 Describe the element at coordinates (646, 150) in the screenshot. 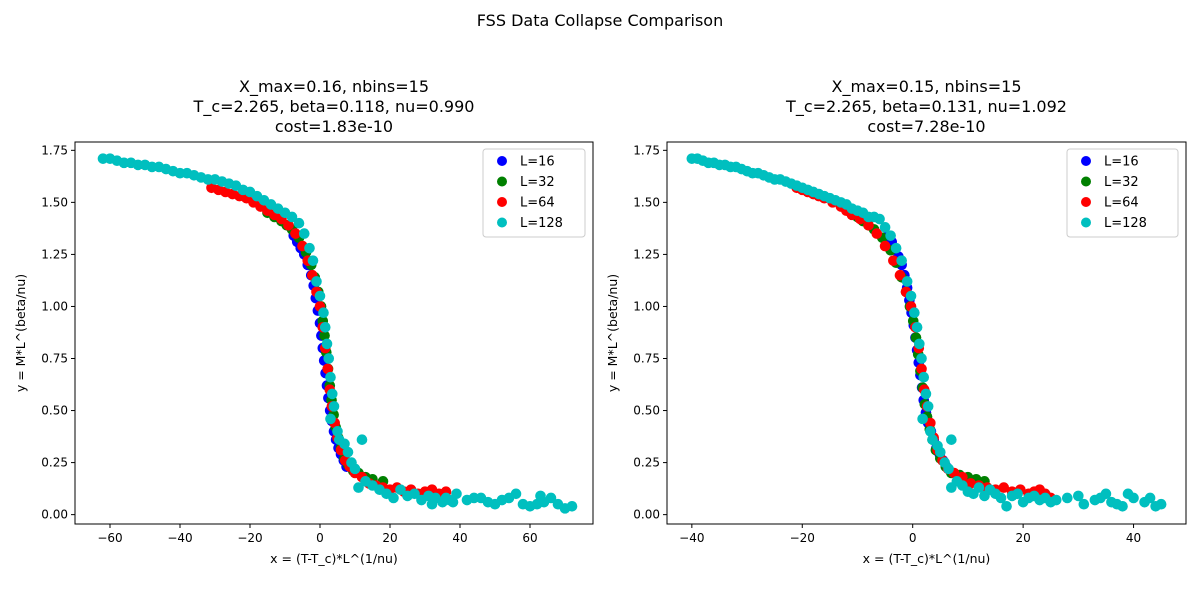

I see `y-tick-label: 1.75` at that location.